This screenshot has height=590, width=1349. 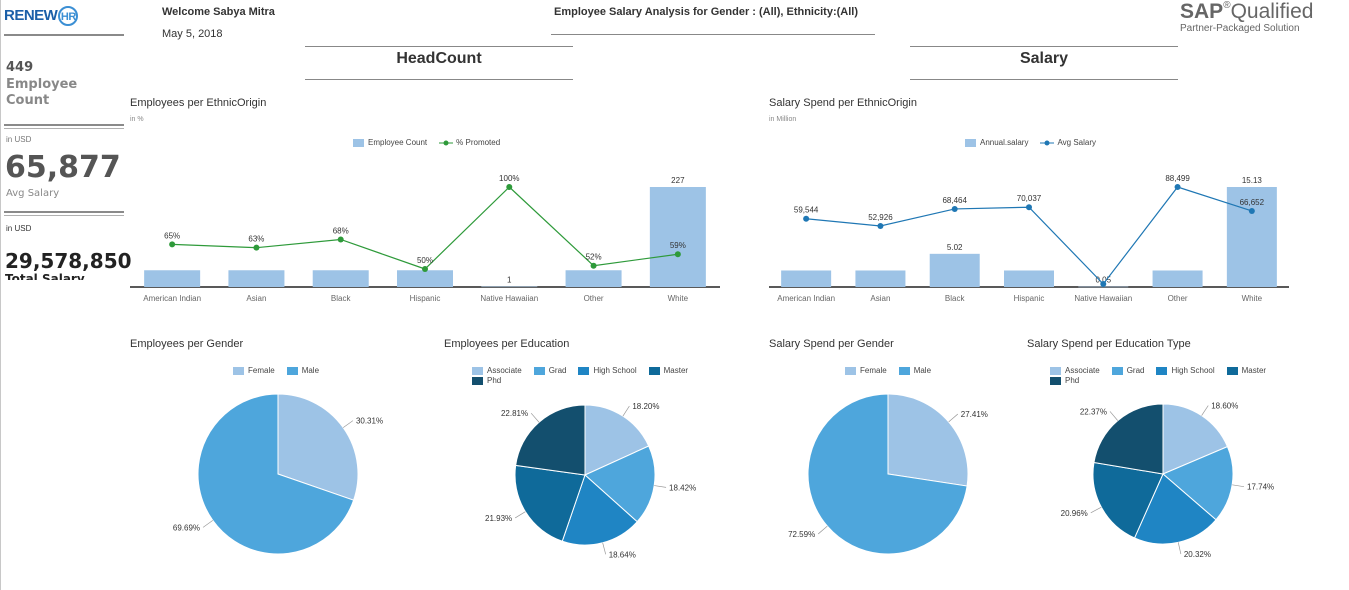 What do you see at coordinates (557, 370) in the screenshot?
I see `leg4-label-1: Grad` at bounding box center [557, 370].